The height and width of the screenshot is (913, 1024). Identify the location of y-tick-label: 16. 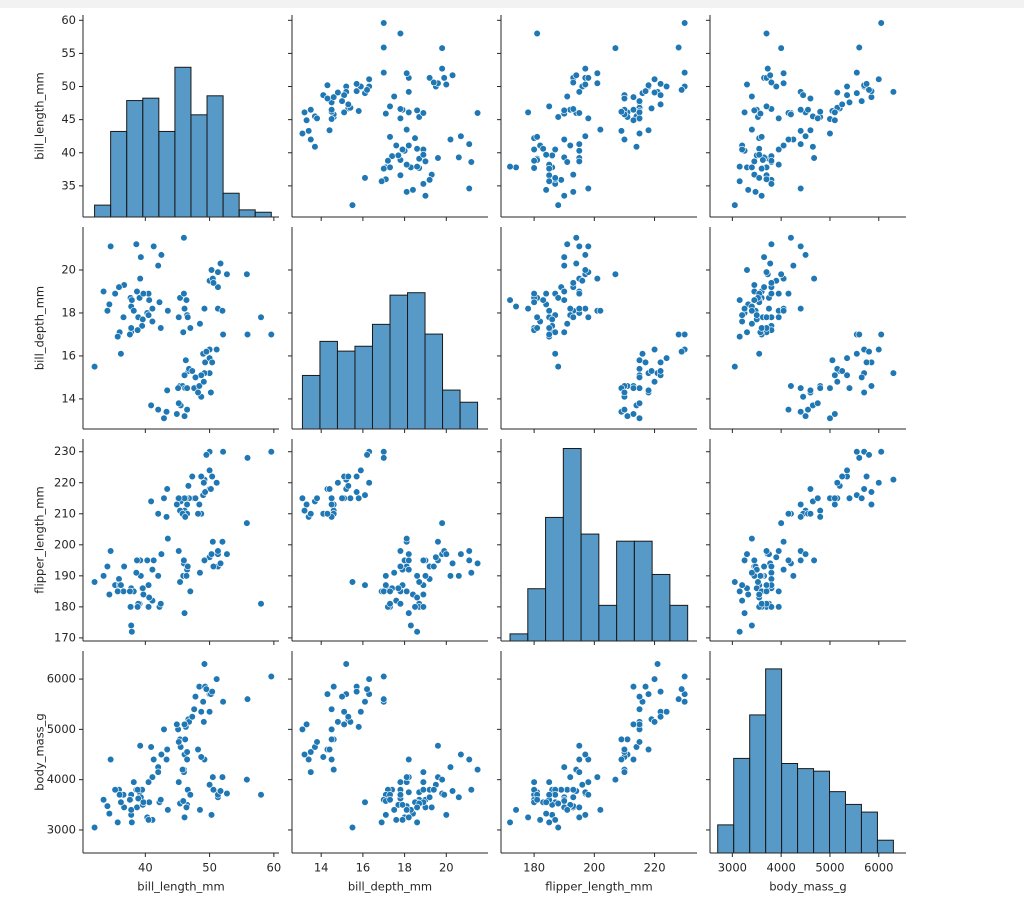
(68, 355).